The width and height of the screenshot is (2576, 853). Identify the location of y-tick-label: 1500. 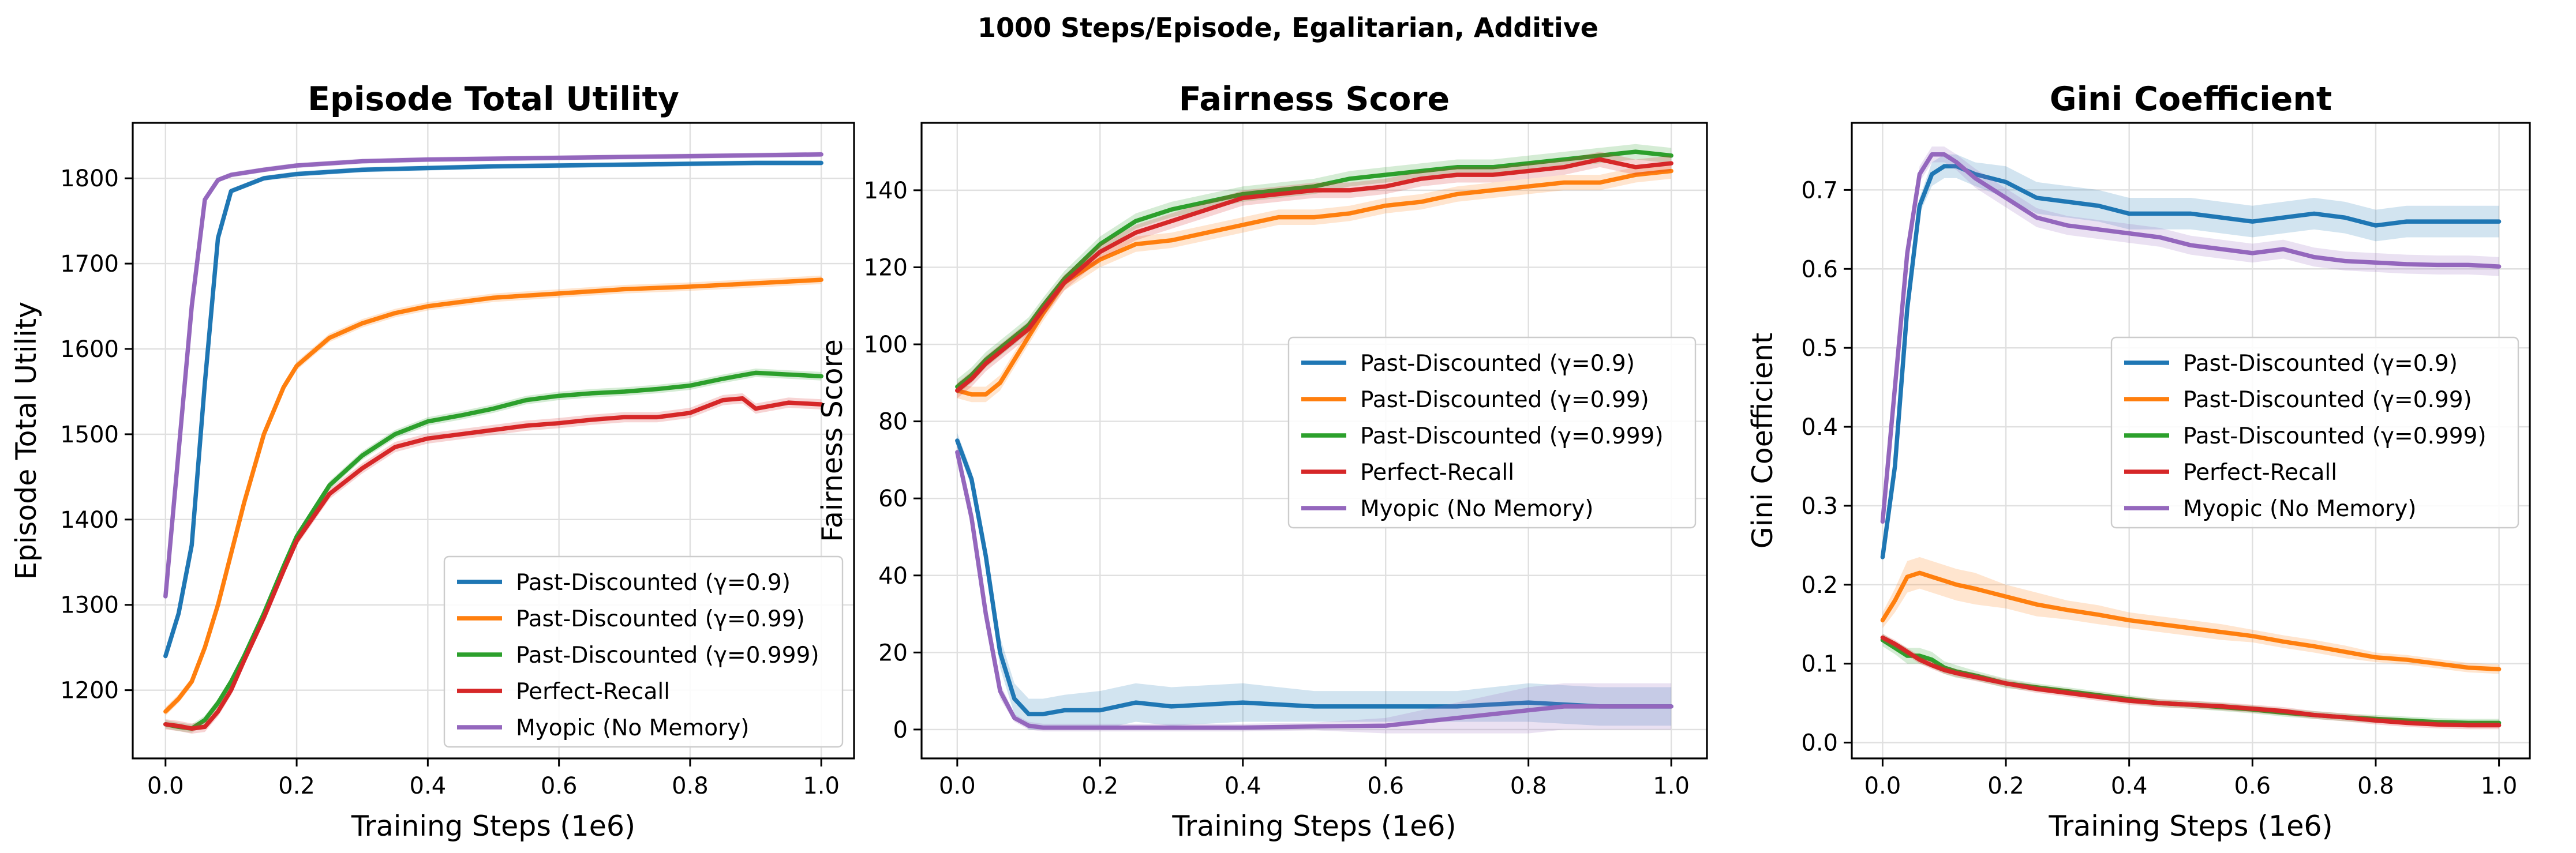
(89, 435).